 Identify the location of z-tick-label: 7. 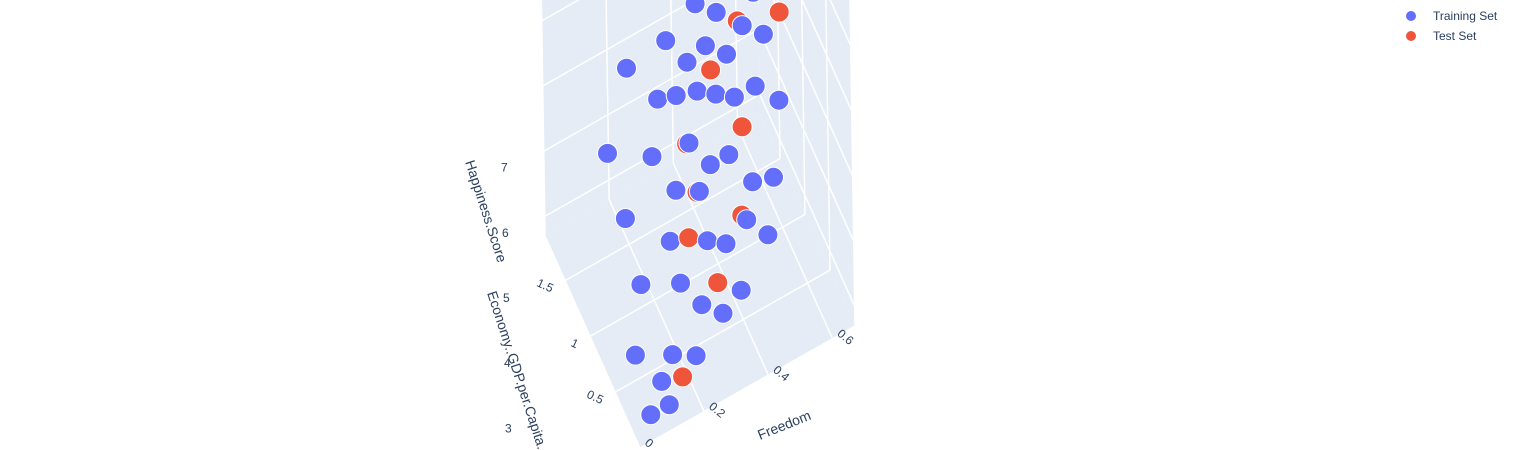
(504, 168).